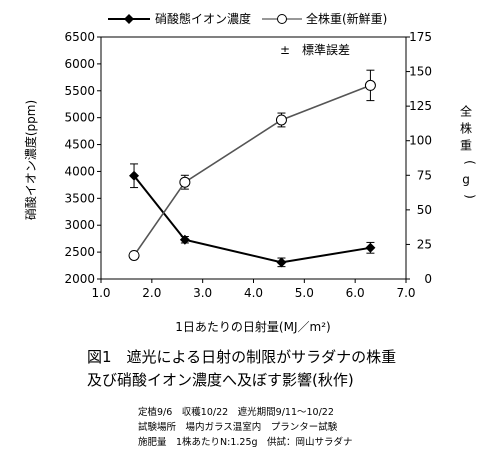 Image resolution: width=501 pixels, height=455 pixels. I want to click on y-right-tick-label: 0, so click(428, 279).